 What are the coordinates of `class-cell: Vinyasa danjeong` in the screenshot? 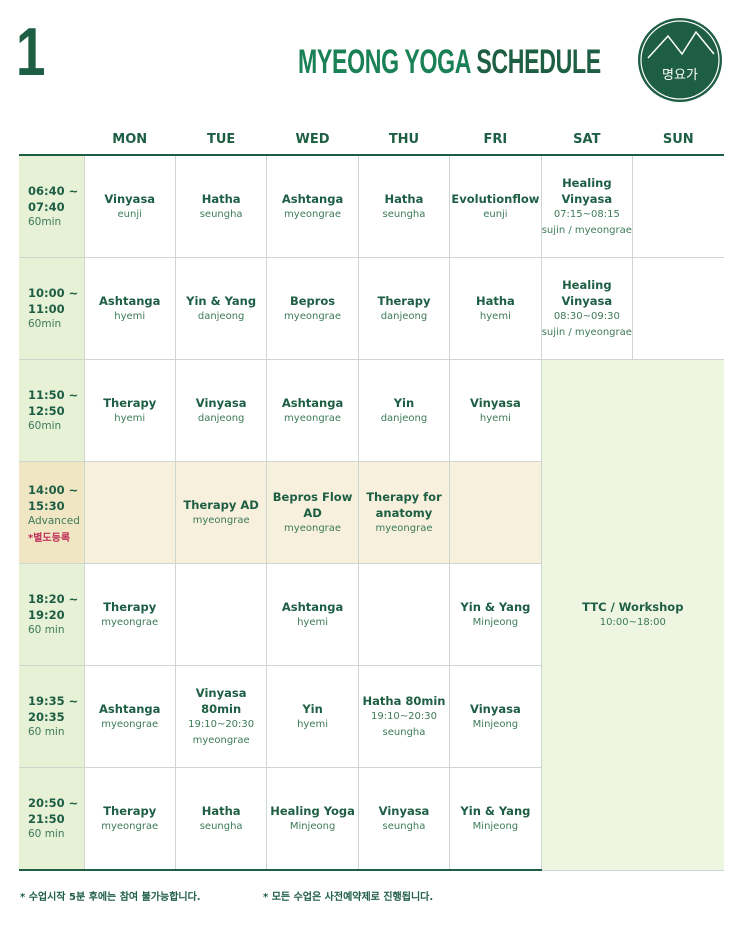 It's located at (221, 410).